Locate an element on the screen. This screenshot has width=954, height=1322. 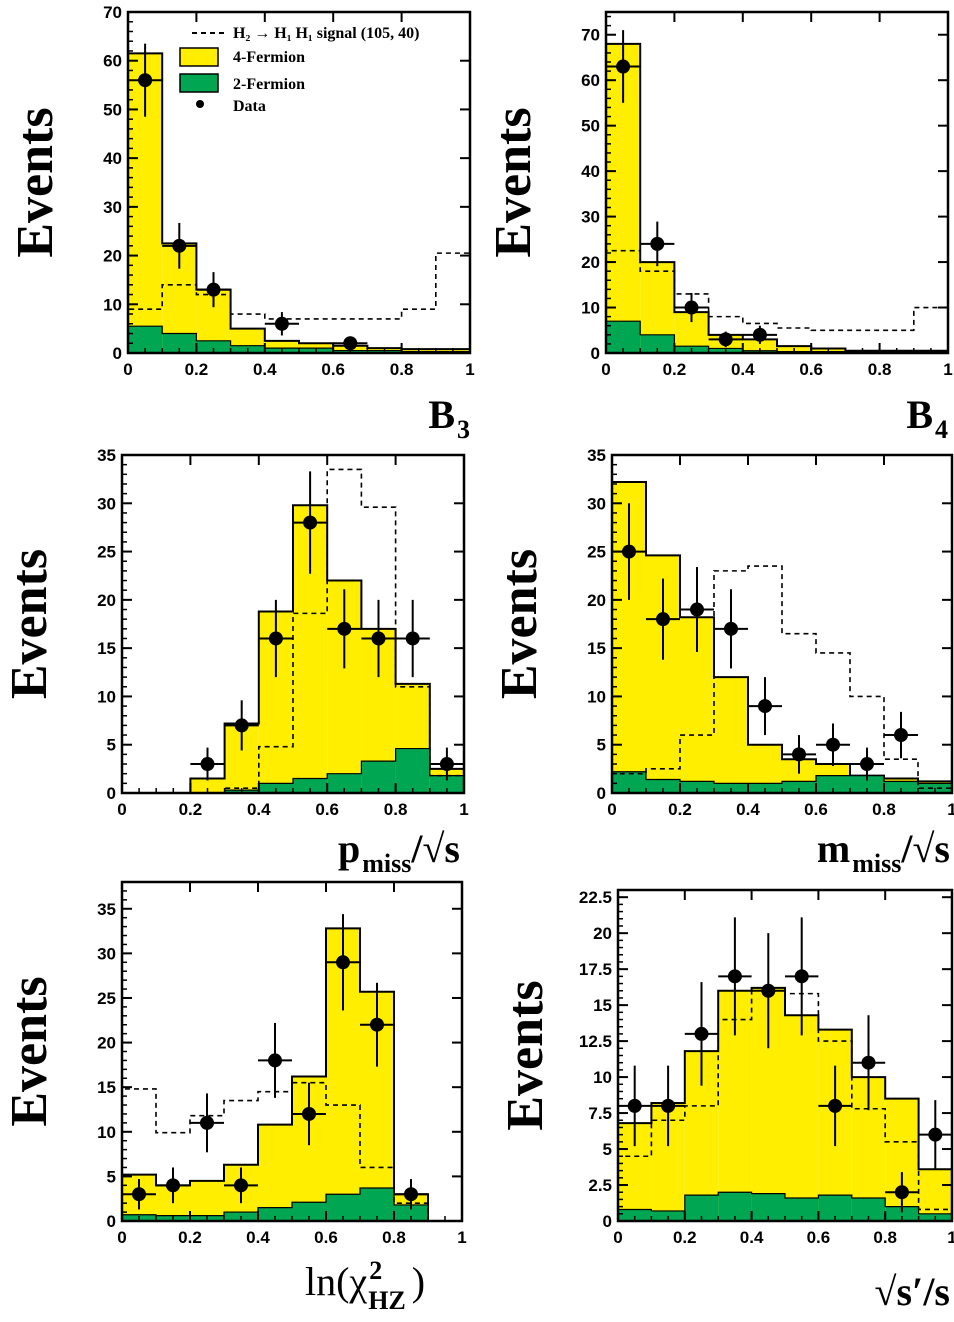
four-fermion-outline is located at coordinates (782, 637).